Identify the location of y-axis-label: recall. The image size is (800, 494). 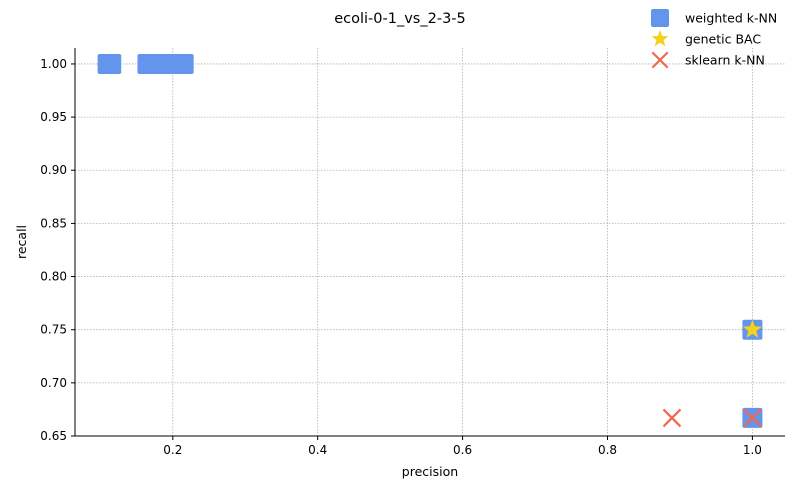
(21, 242).